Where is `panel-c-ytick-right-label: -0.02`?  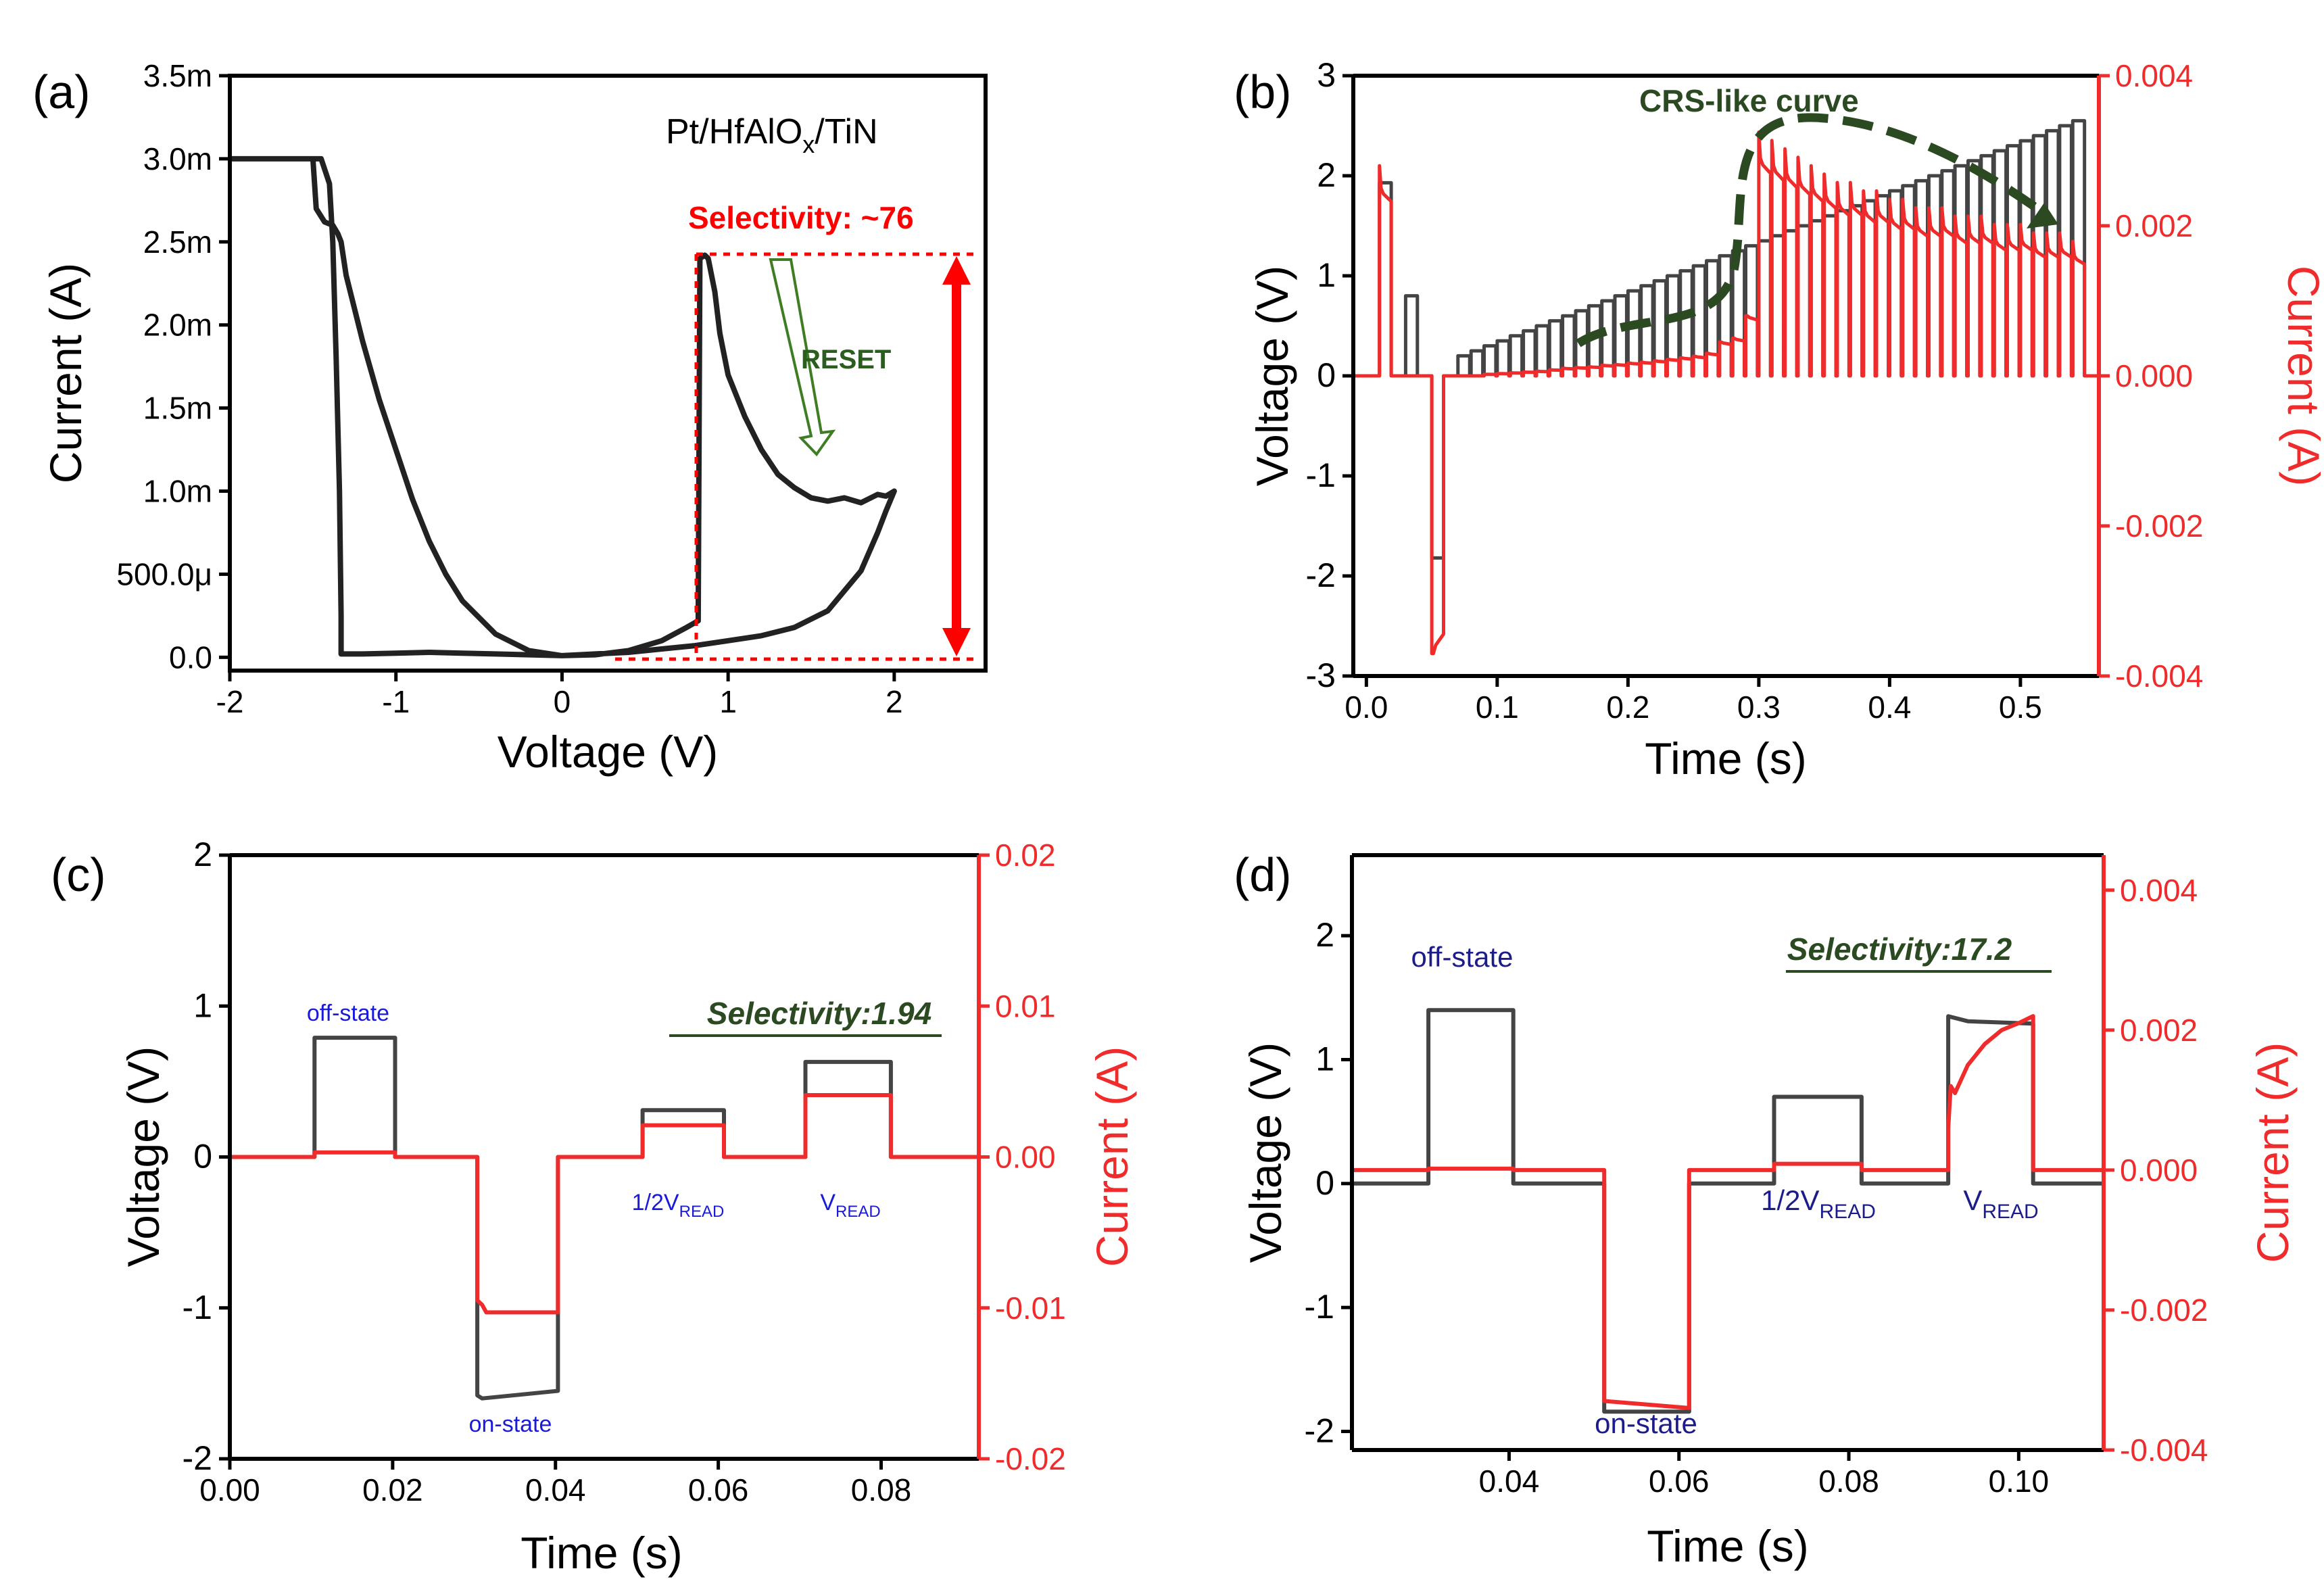
panel-c-ytick-right-label: -0.02 is located at coordinates (1030, 1458).